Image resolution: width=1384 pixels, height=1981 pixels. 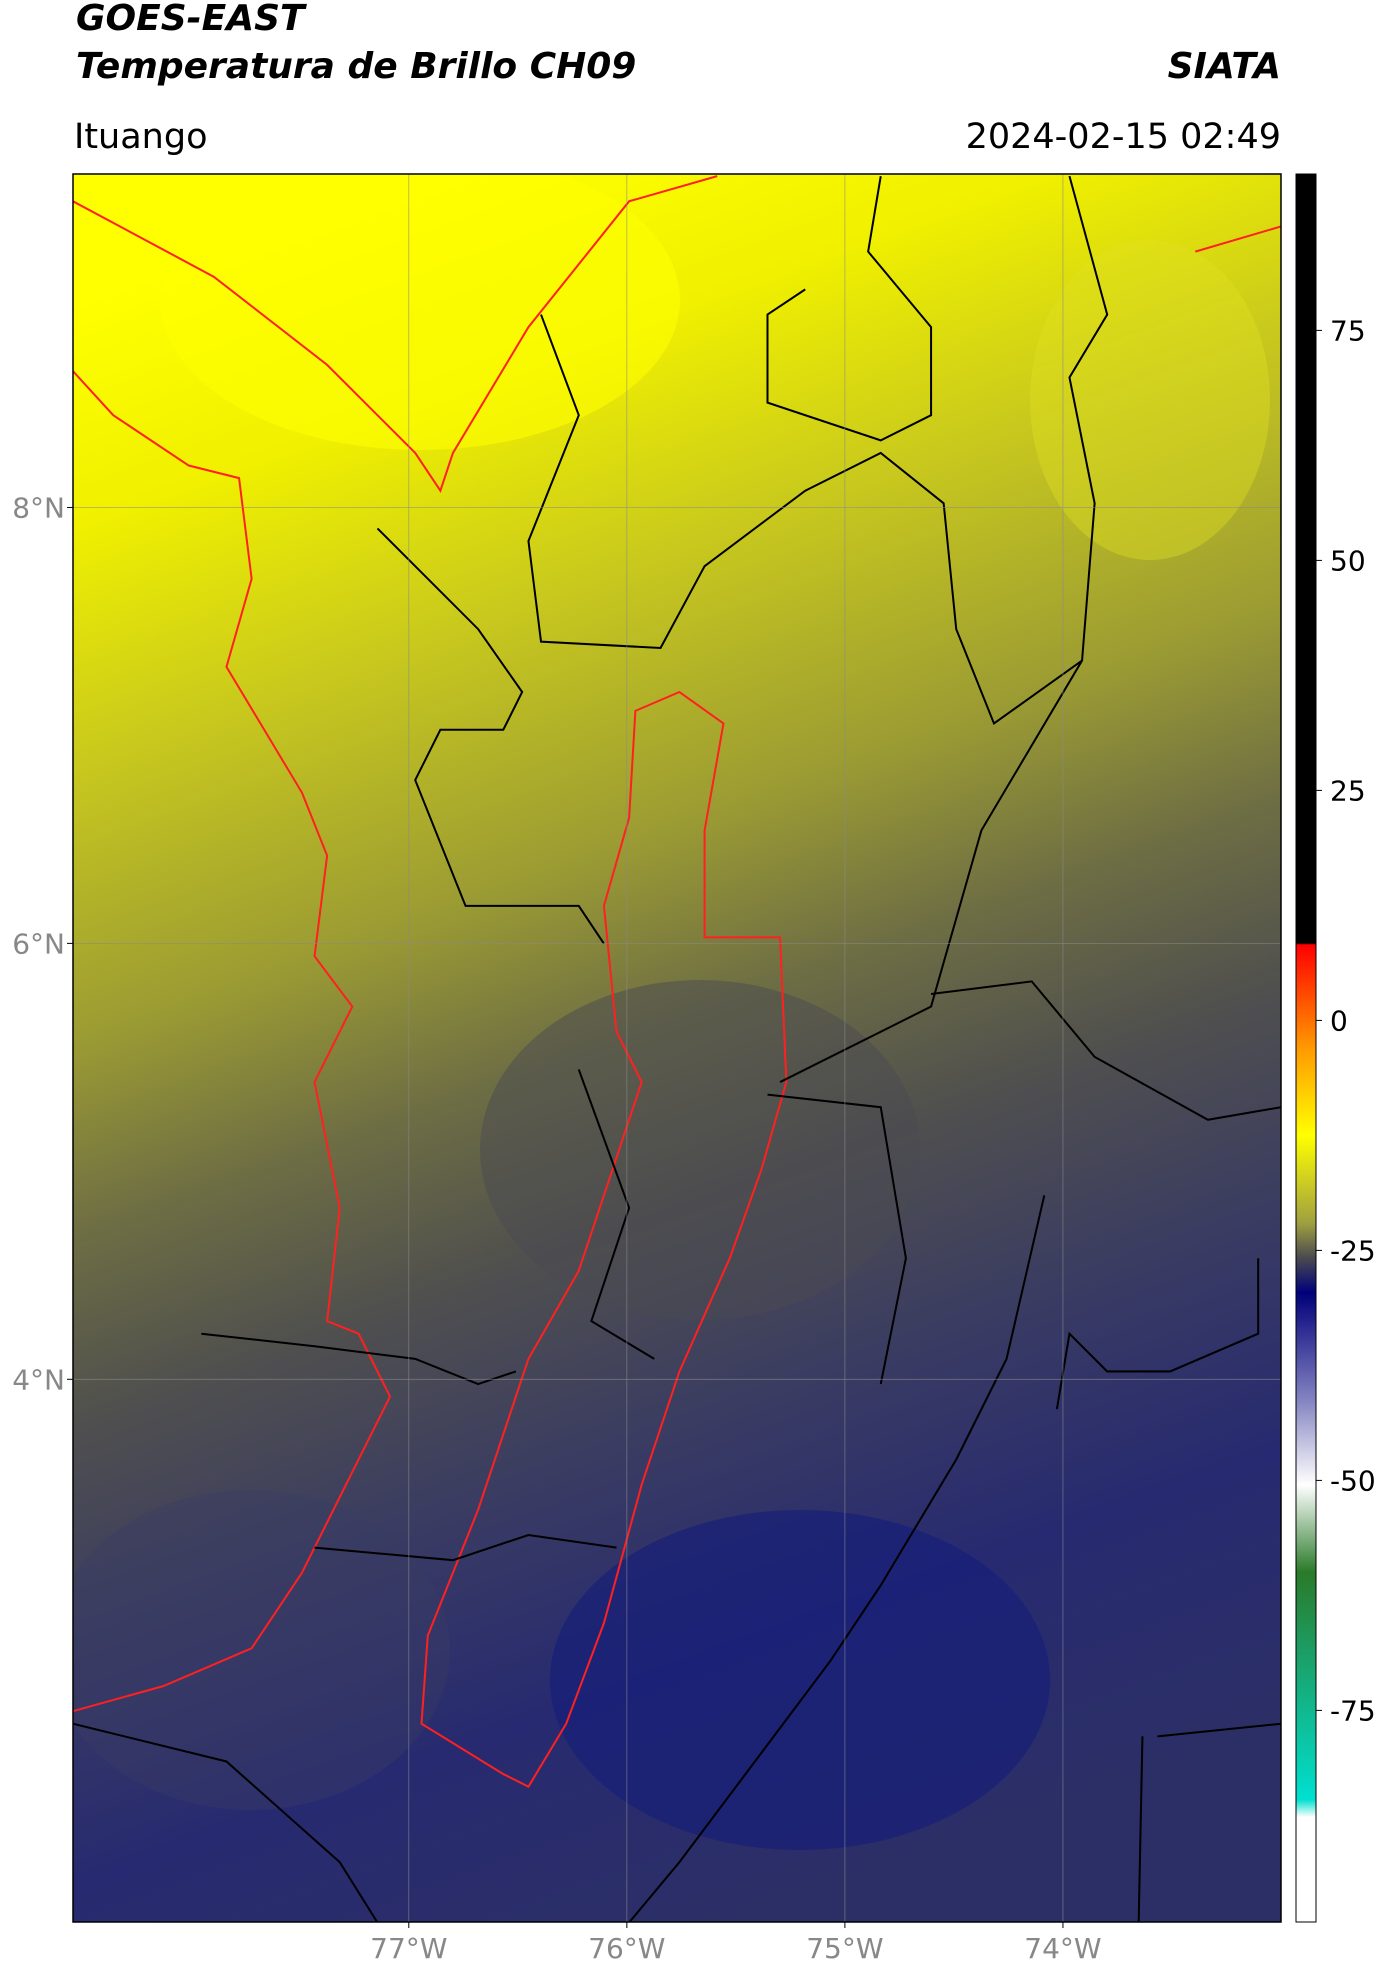 I want to click on region: Ituango, so click(x=141, y=137).